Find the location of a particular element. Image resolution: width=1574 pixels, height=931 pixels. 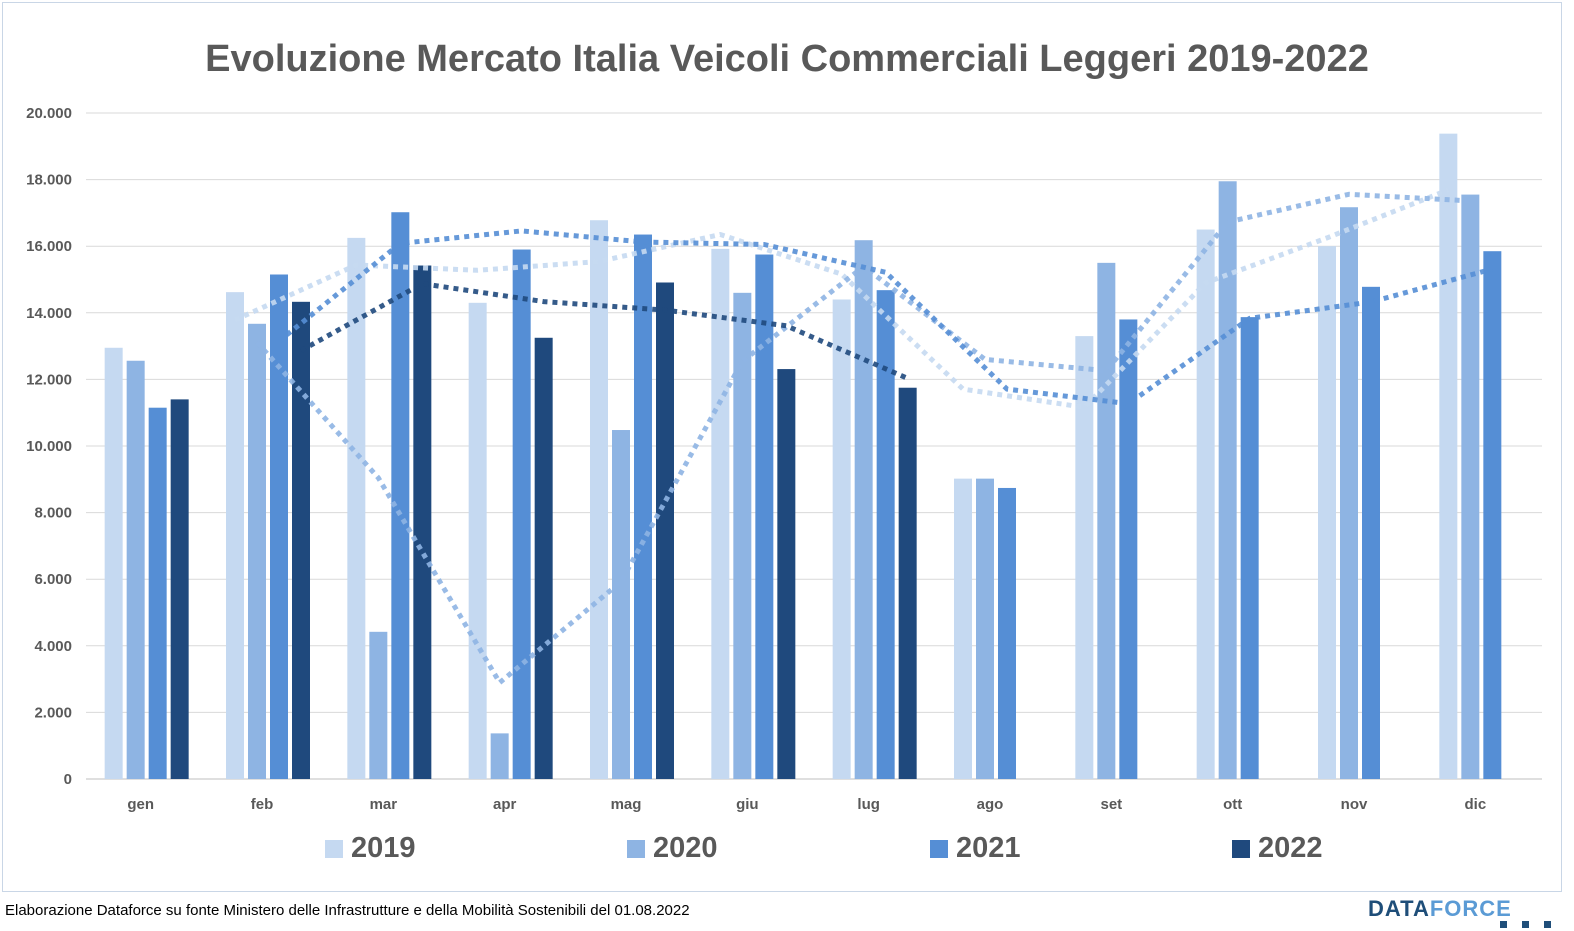

dataforce-logo: DATAFORCE is located at coordinates (1468, 913).